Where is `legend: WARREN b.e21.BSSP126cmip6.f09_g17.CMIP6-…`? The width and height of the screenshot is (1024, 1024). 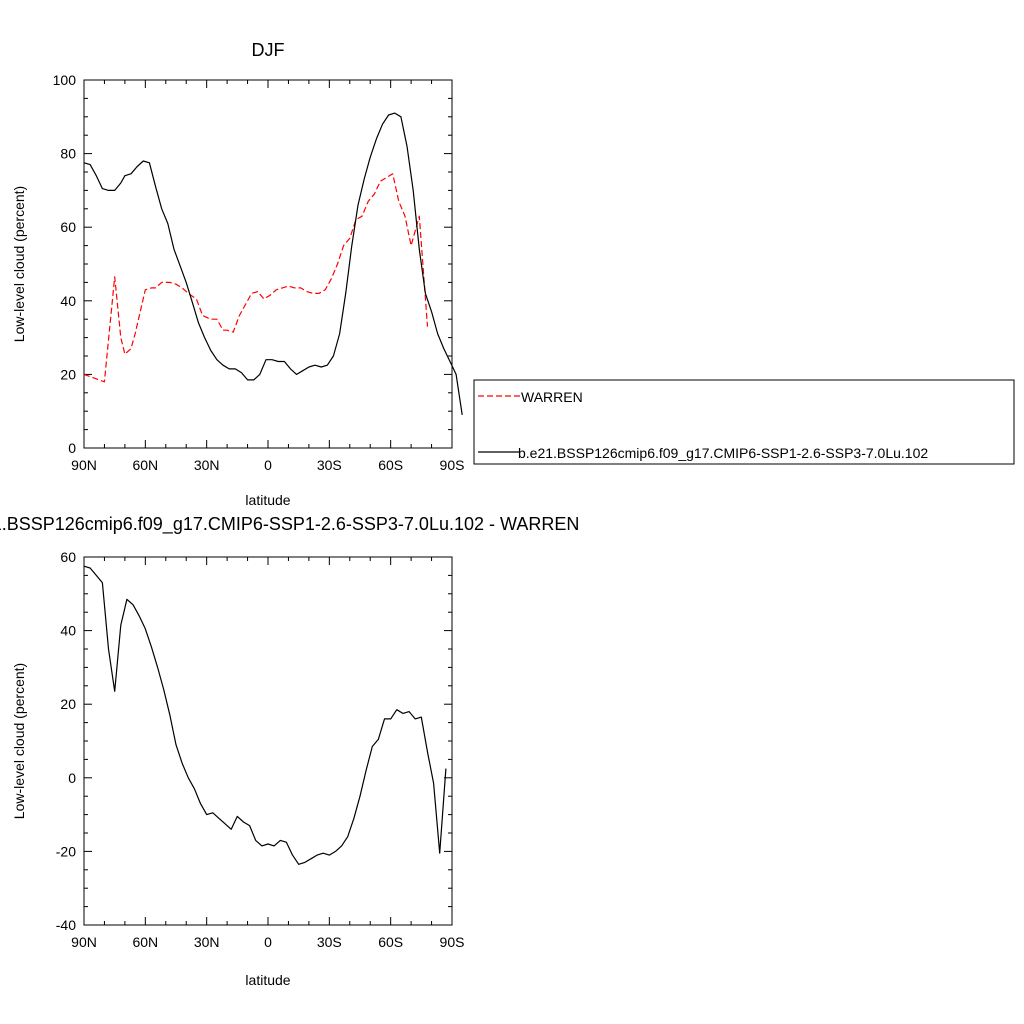
legend: WARREN b.e21.BSSP126cmip6.f09_g17.CMIP6-… is located at coordinates (744, 422).